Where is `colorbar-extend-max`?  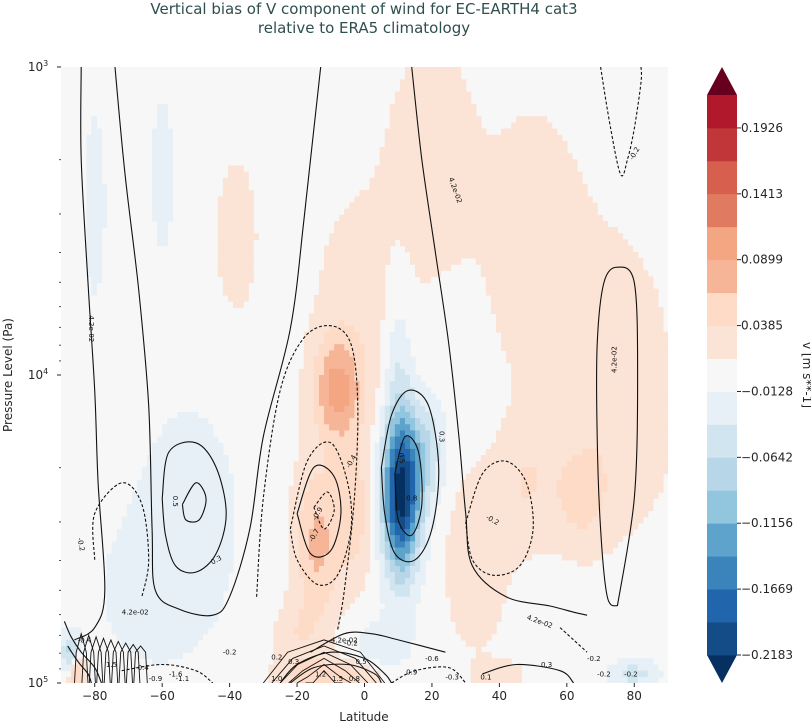
colorbar-extend-max is located at coordinates (722, 81).